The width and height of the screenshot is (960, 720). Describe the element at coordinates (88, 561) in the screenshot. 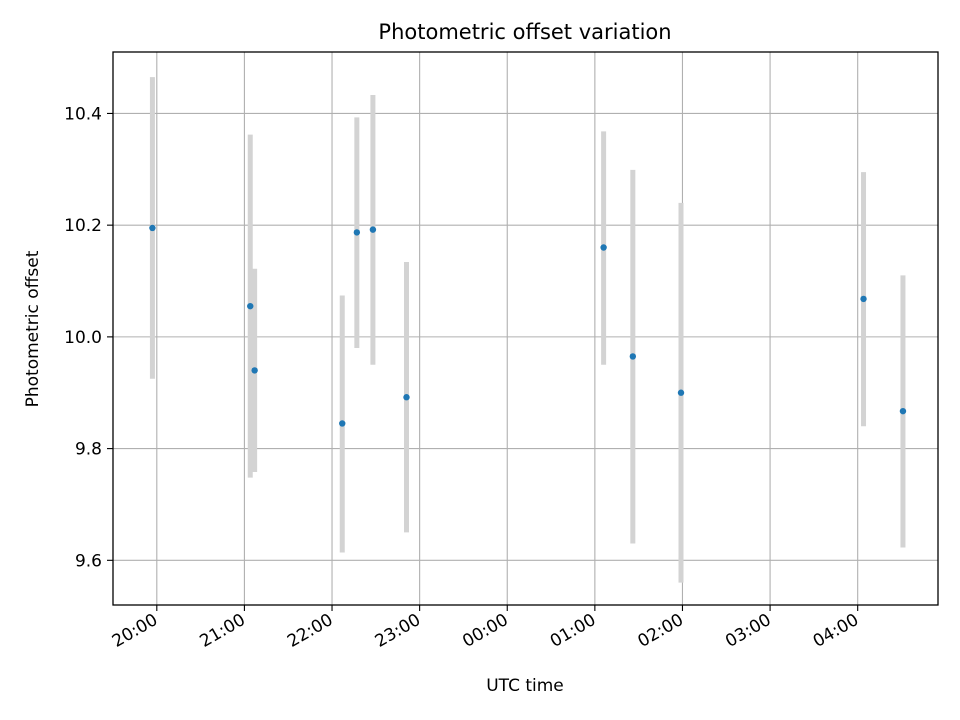

I see `y-tick-label: 9.6` at that location.